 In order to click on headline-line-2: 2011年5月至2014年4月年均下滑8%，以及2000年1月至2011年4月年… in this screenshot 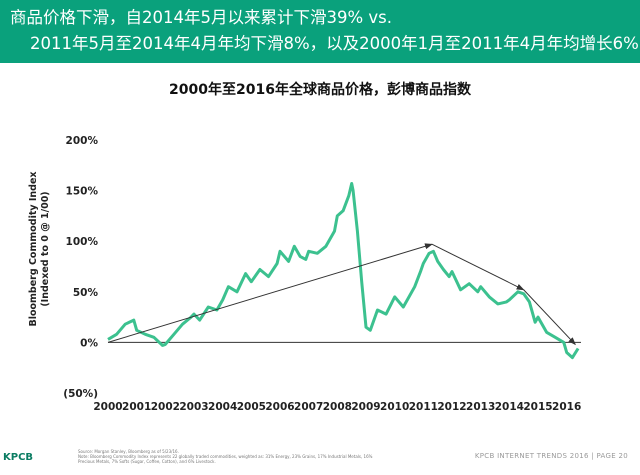, I will do `click(334, 43)`.